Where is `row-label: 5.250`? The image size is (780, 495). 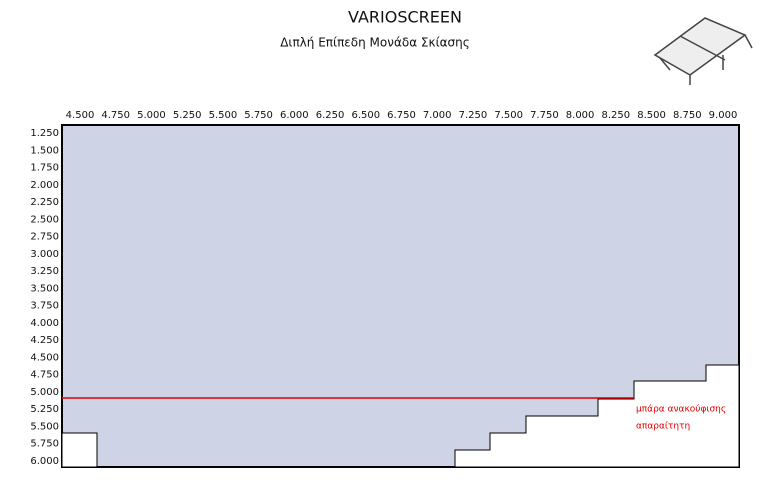
row-label: 5.250 is located at coordinates (44, 409).